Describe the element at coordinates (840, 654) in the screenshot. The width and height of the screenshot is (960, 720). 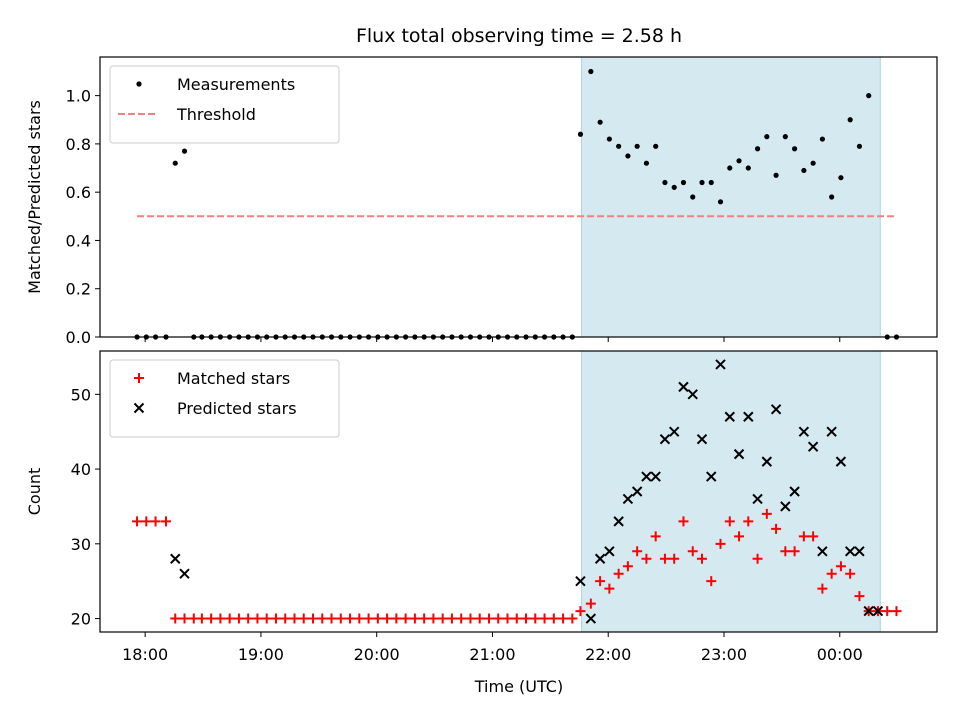
I see `x-tick-label: 00:00` at that location.